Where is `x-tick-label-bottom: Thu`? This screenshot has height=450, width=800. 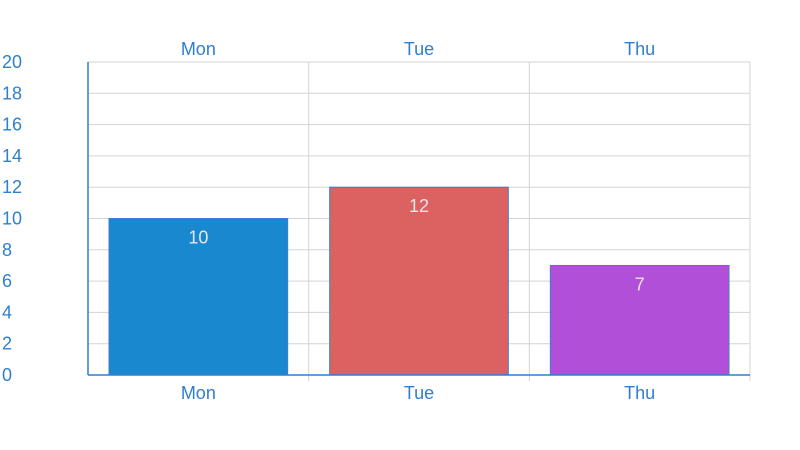
x-tick-label-bottom: Thu is located at coordinates (639, 393).